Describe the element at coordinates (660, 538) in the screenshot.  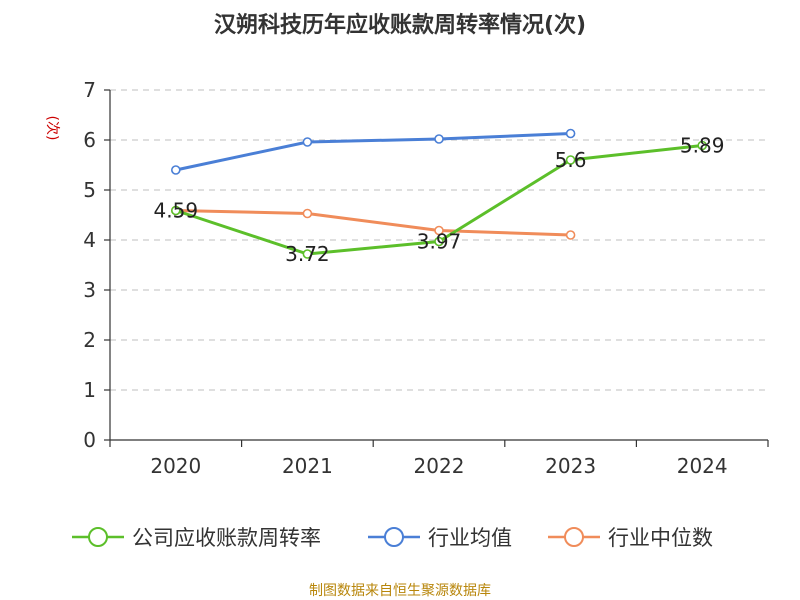
I see `legend-label: 行业中位数` at that location.